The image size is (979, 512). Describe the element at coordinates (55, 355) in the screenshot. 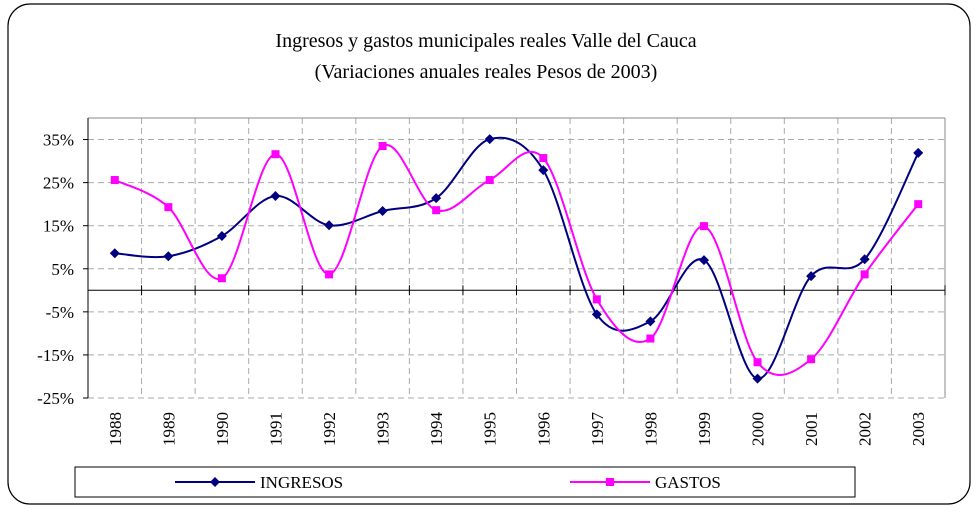

I see `y-tick-label: -15%` at that location.